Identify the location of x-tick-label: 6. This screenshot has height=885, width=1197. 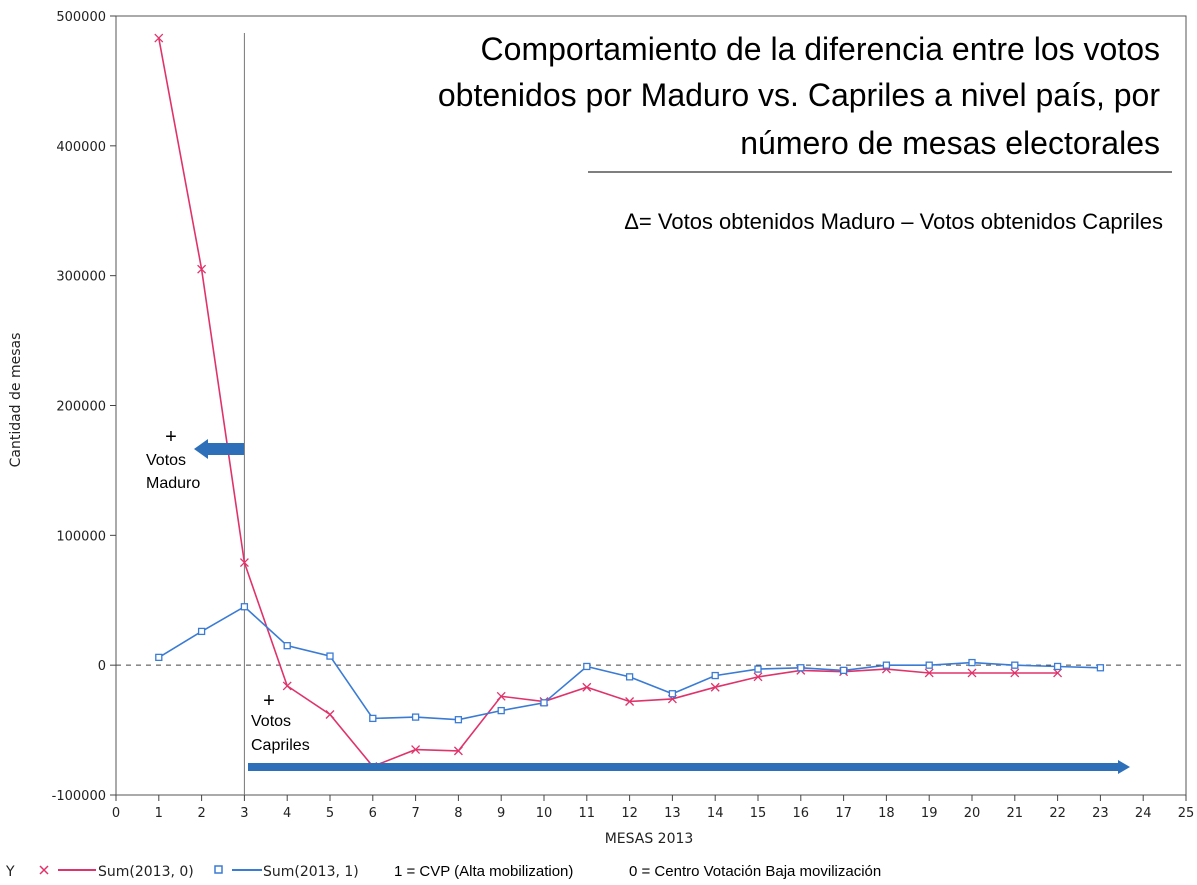
(373, 813).